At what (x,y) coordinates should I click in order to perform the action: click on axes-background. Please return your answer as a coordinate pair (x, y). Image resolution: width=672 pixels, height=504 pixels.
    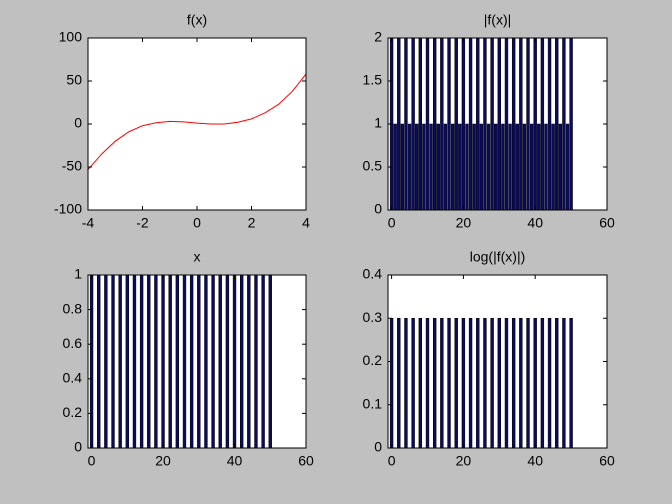
    Looking at the image, I should click on (197, 124).